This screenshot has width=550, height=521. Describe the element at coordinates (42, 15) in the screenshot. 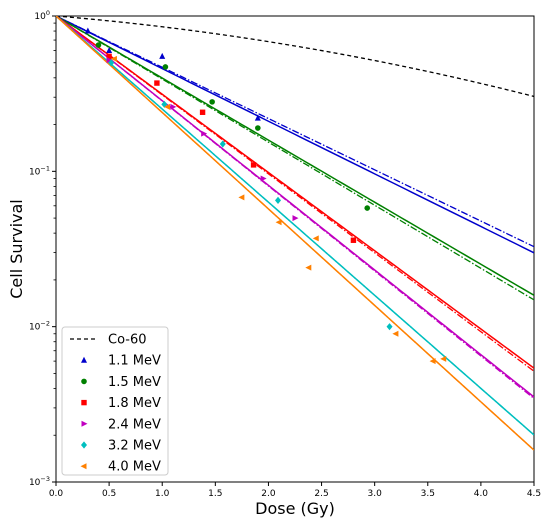

I see `y-tick-label: 10⁰` at that location.